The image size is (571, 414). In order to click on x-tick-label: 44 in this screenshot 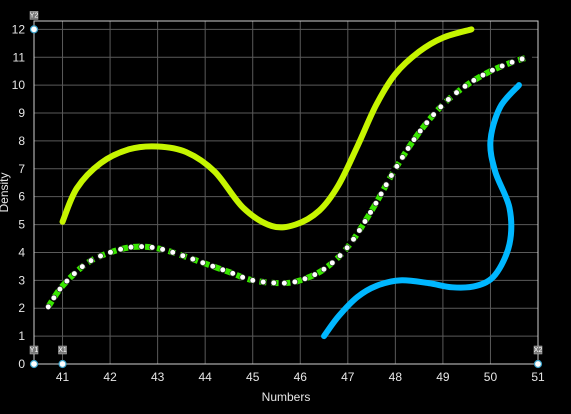, I will do `click(205, 377)`.